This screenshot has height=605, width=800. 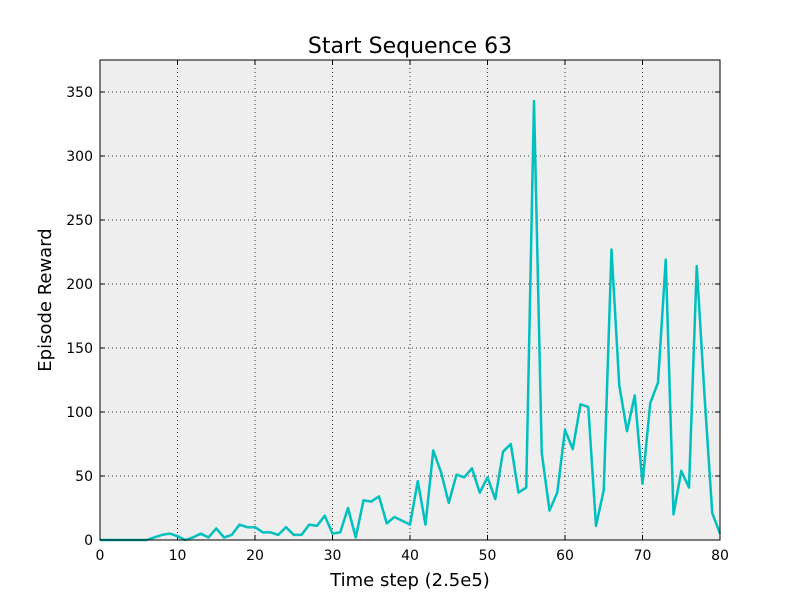 I want to click on y-tick-label: 200, so click(x=79, y=285).